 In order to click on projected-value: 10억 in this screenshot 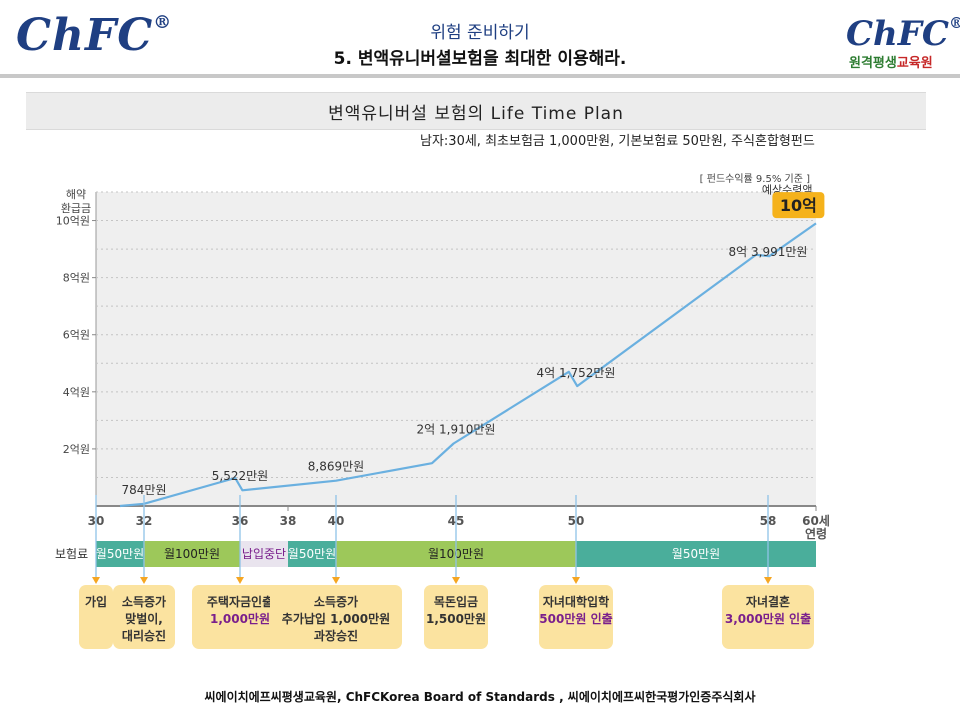, I will do `click(798, 205)`.